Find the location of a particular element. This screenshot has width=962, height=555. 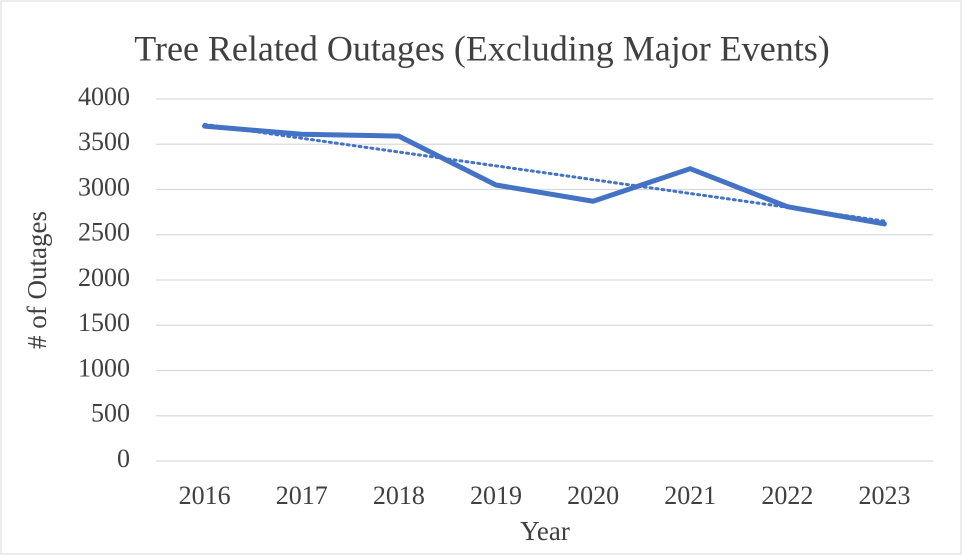

x-tick-label: 2023 is located at coordinates (884, 495).